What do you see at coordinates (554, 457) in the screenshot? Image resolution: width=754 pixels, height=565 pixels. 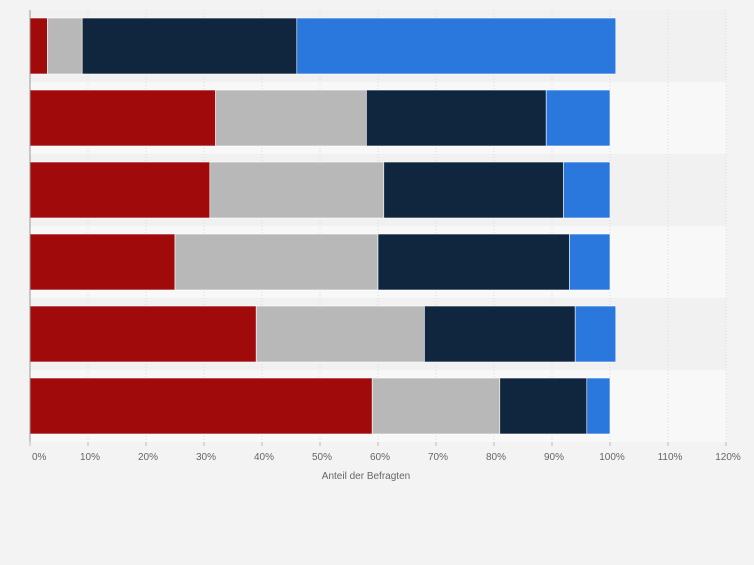 I see `x-tick-label: 90%` at bounding box center [554, 457].